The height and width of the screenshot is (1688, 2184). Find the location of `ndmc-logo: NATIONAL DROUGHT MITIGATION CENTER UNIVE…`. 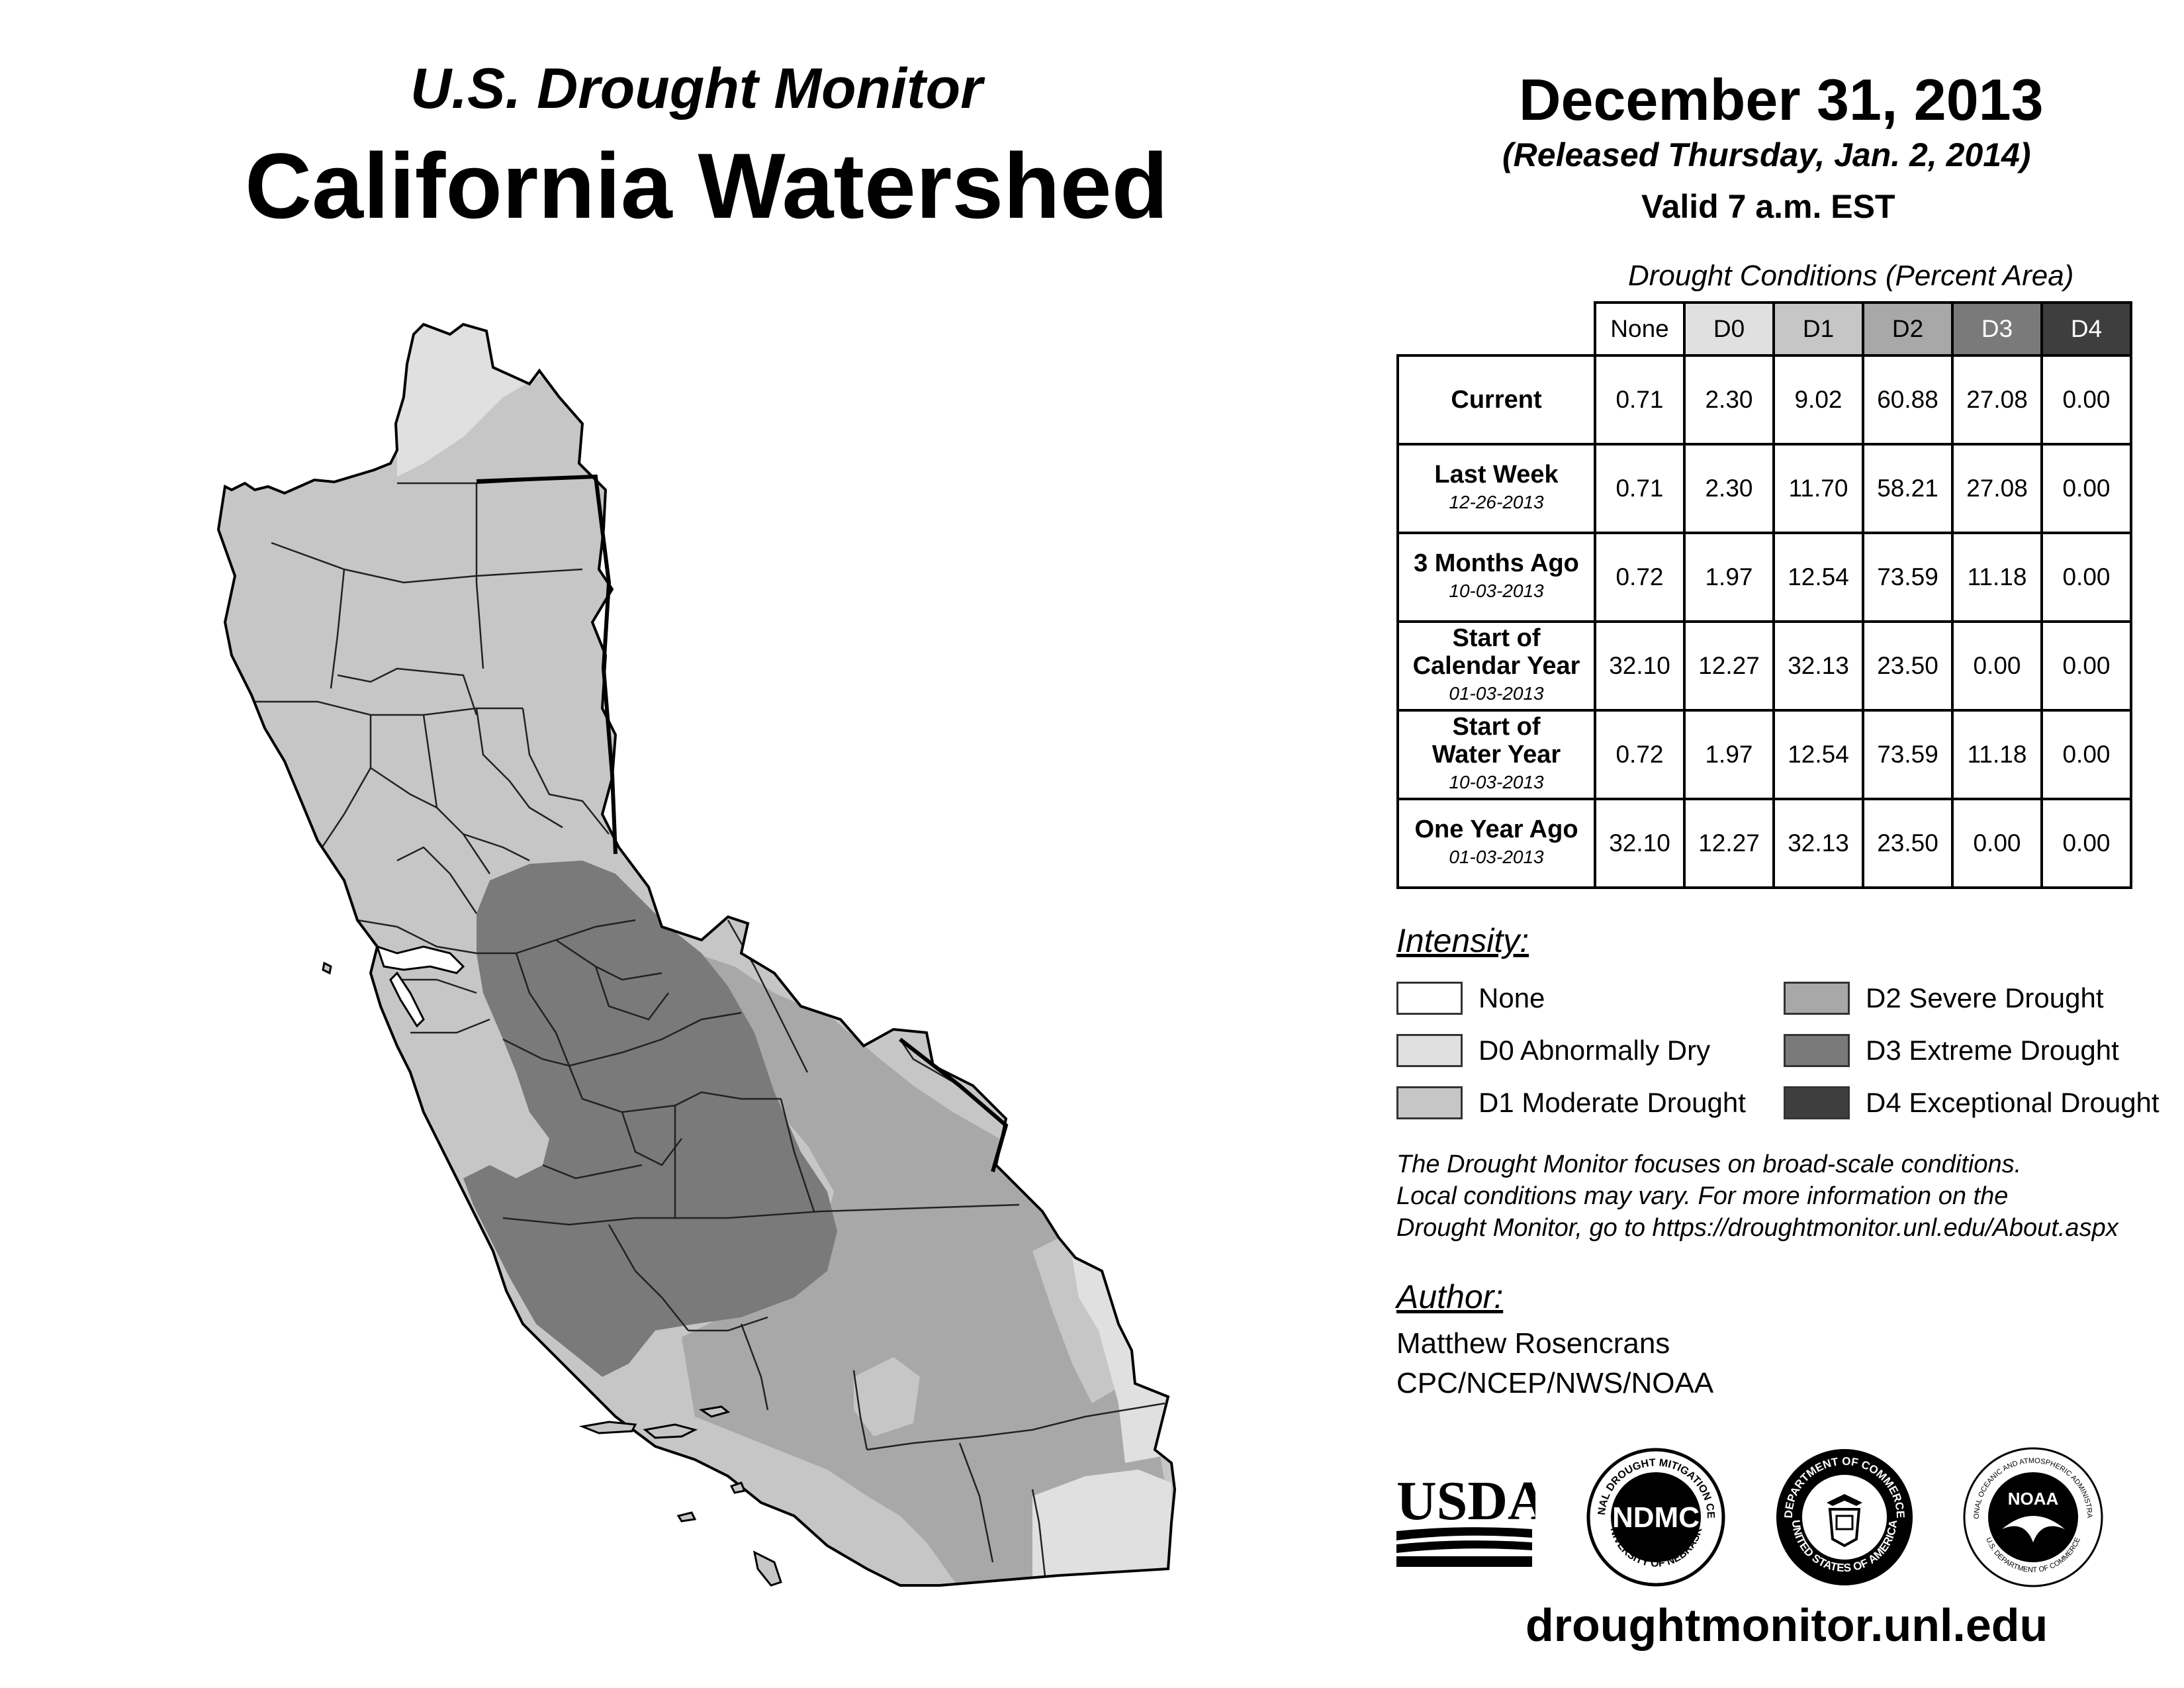

ndmc-logo: NATIONAL DROUGHT MITIGATION CENTER UNIVE… is located at coordinates (1655, 1516).